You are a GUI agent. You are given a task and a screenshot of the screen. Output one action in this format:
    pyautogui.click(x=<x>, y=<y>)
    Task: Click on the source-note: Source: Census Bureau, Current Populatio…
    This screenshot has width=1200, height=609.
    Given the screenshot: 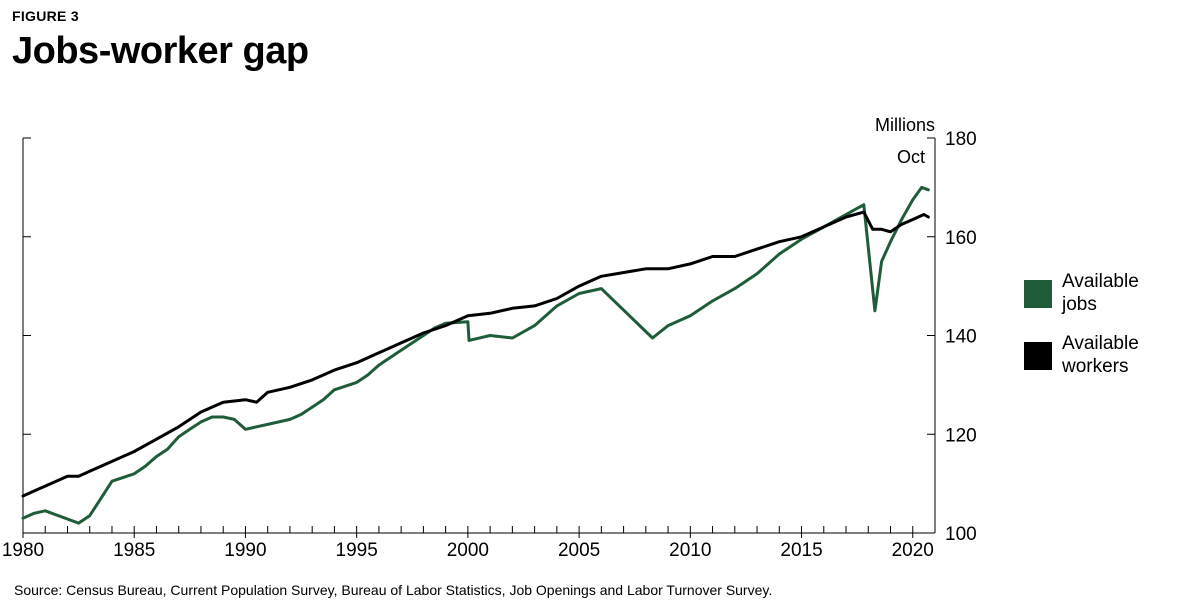 What is the action you would take?
    pyautogui.click(x=393, y=590)
    